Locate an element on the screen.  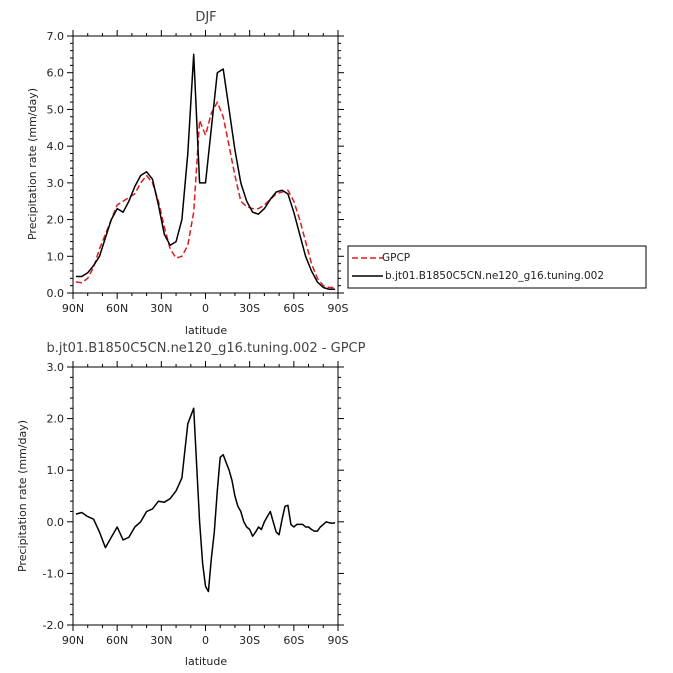
legend-label-gpcp: GPCP is located at coordinates (396, 258).